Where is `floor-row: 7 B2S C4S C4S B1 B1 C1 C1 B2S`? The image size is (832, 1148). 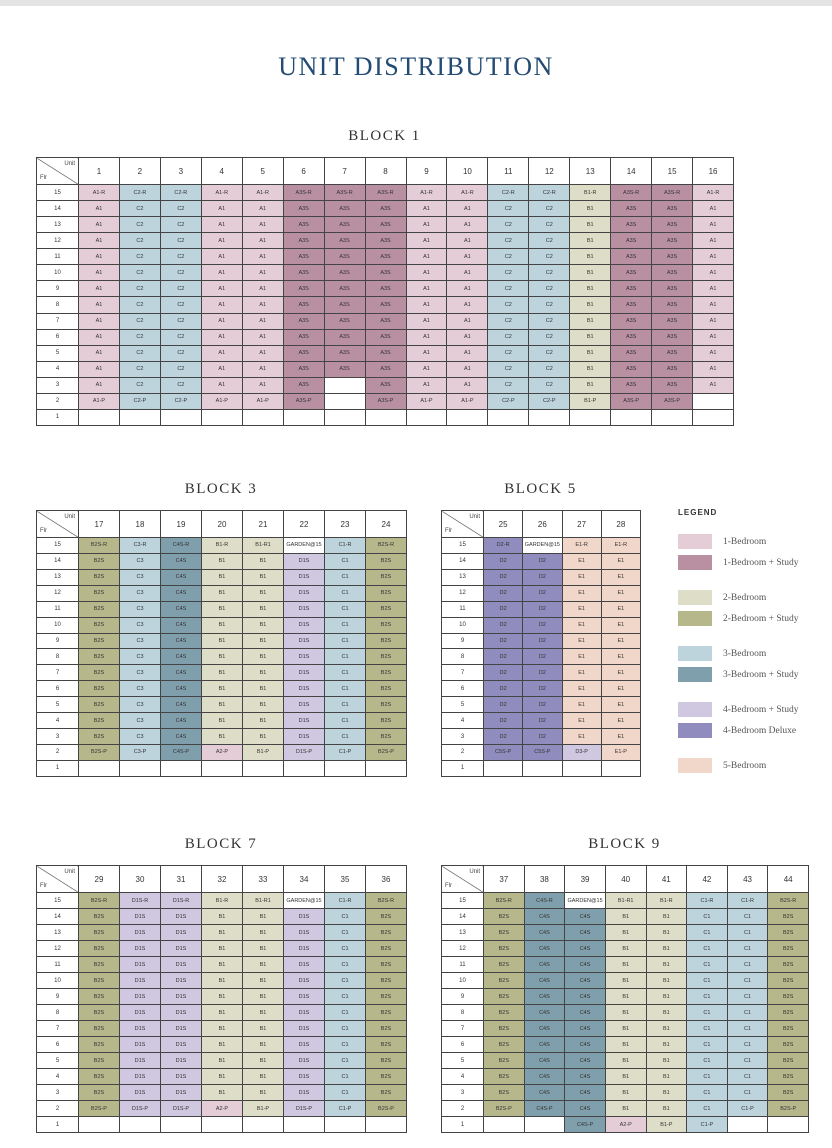 floor-row: 7 B2S C4S C4S B1 B1 C1 C1 B2S is located at coordinates (625, 1028).